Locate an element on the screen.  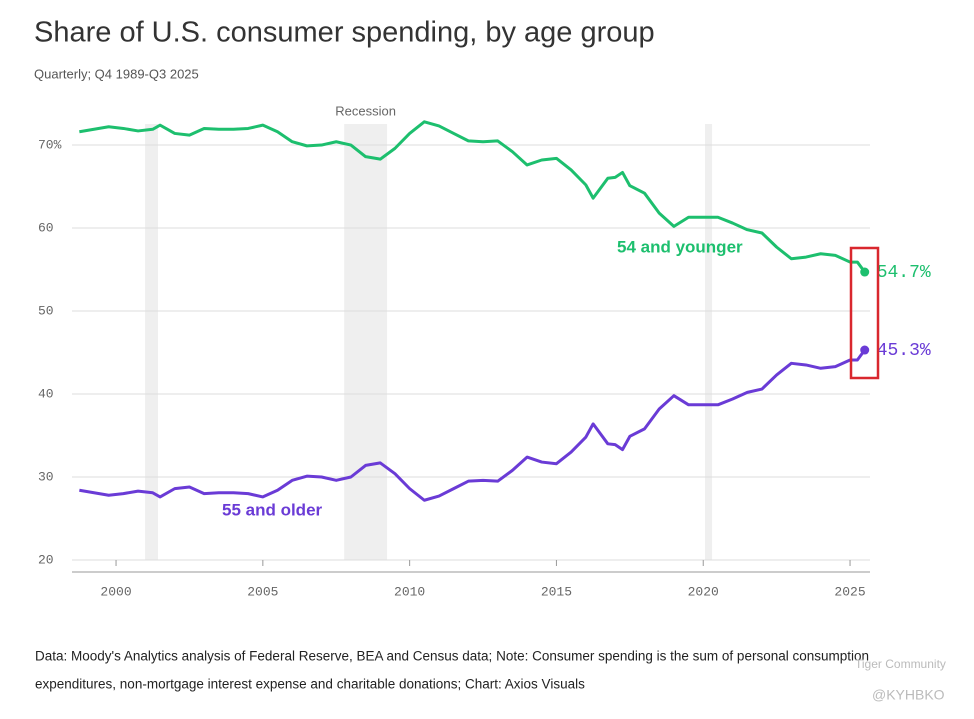
x-tick-label: 2010 is located at coordinates (409, 591).